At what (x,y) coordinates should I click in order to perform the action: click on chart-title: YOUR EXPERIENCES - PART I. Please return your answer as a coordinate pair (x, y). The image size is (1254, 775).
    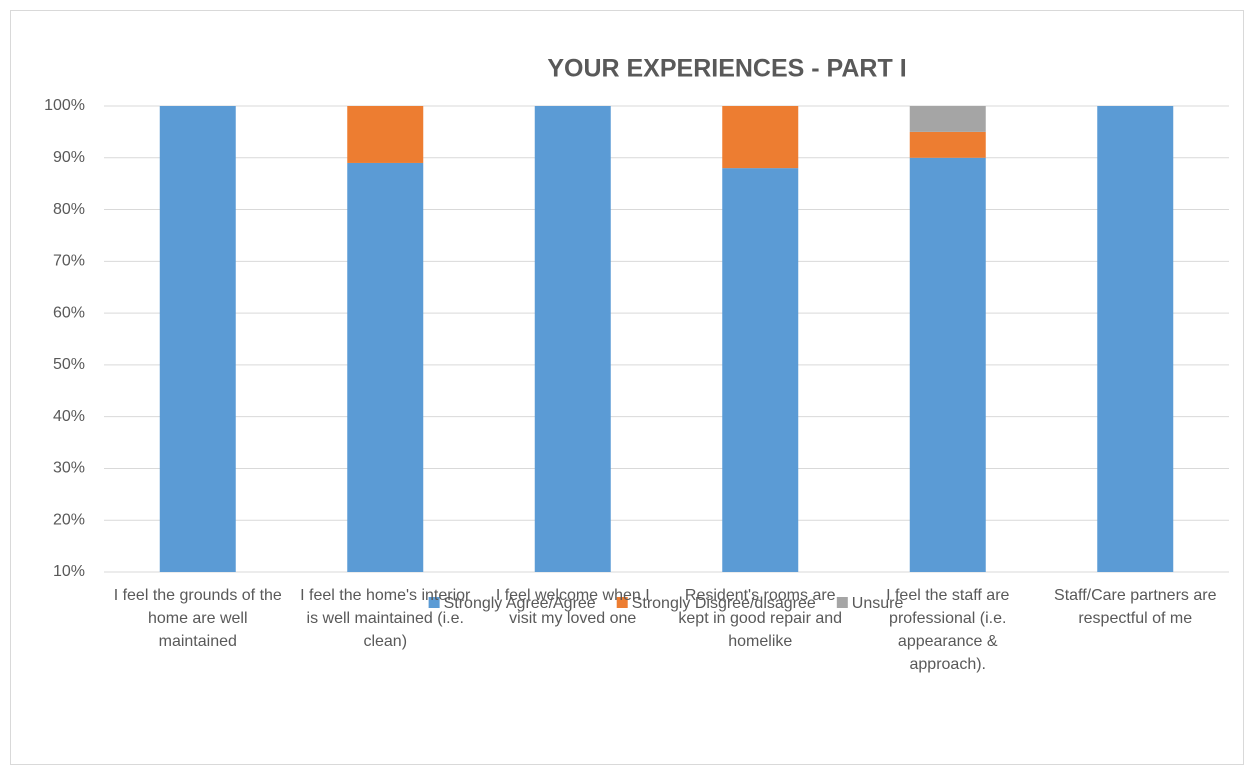
    Looking at the image, I should click on (726, 69).